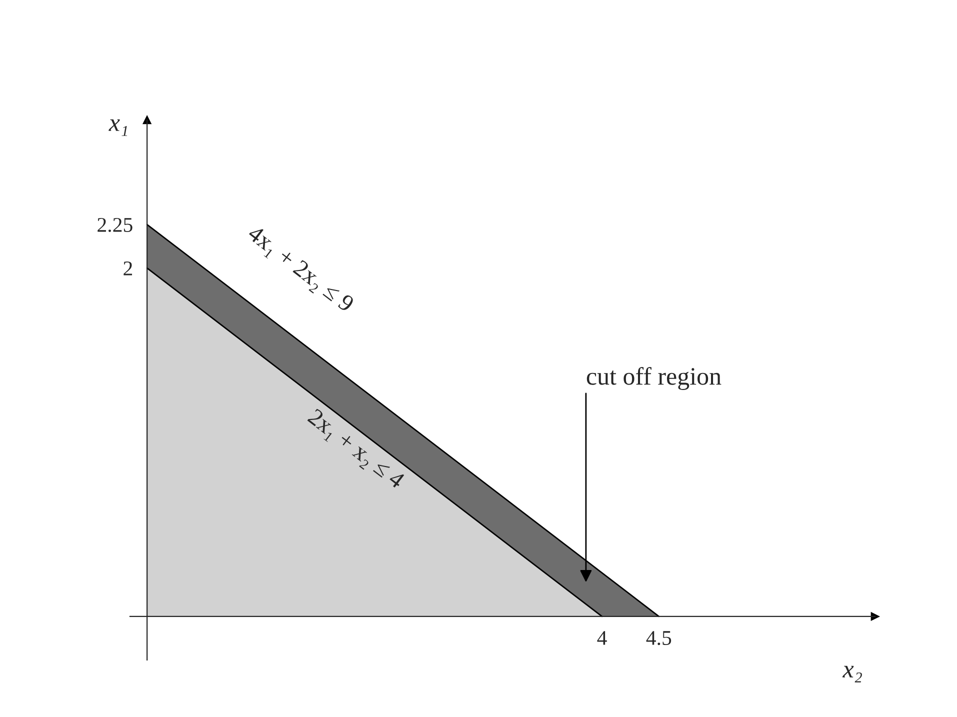 This screenshot has height=717, width=957. I want to click on y-axis-title: x₁, so click(118, 127).